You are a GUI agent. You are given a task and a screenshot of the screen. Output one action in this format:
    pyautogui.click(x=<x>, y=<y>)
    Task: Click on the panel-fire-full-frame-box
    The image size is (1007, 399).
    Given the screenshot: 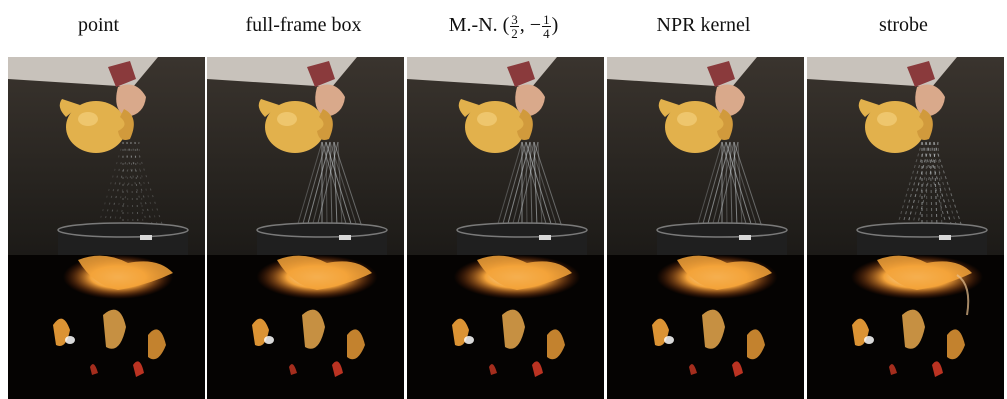 What is the action you would take?
    pyautogui.click(x=305, y=327)
    